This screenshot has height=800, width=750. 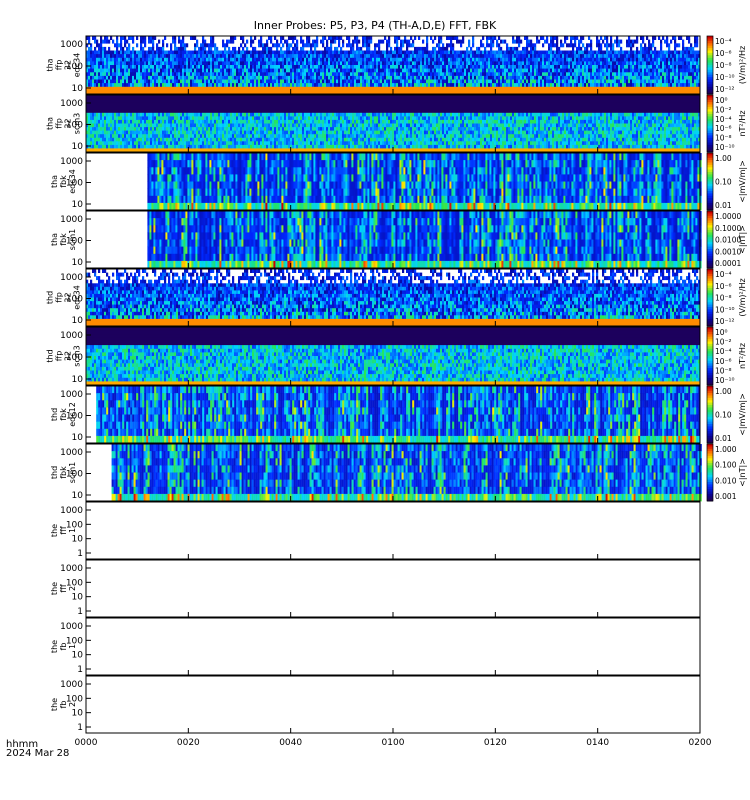 I want to click on colorbar-tick-label: 10⁻⁸, so click(x=723, y=298).